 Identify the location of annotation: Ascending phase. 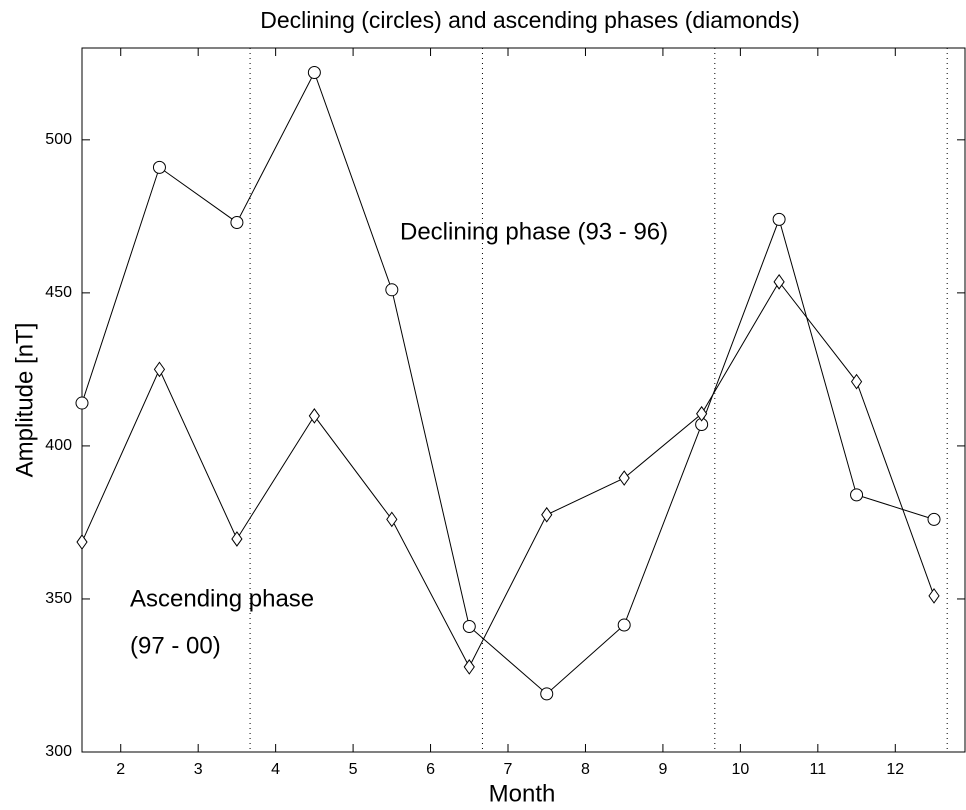
(222, 598).